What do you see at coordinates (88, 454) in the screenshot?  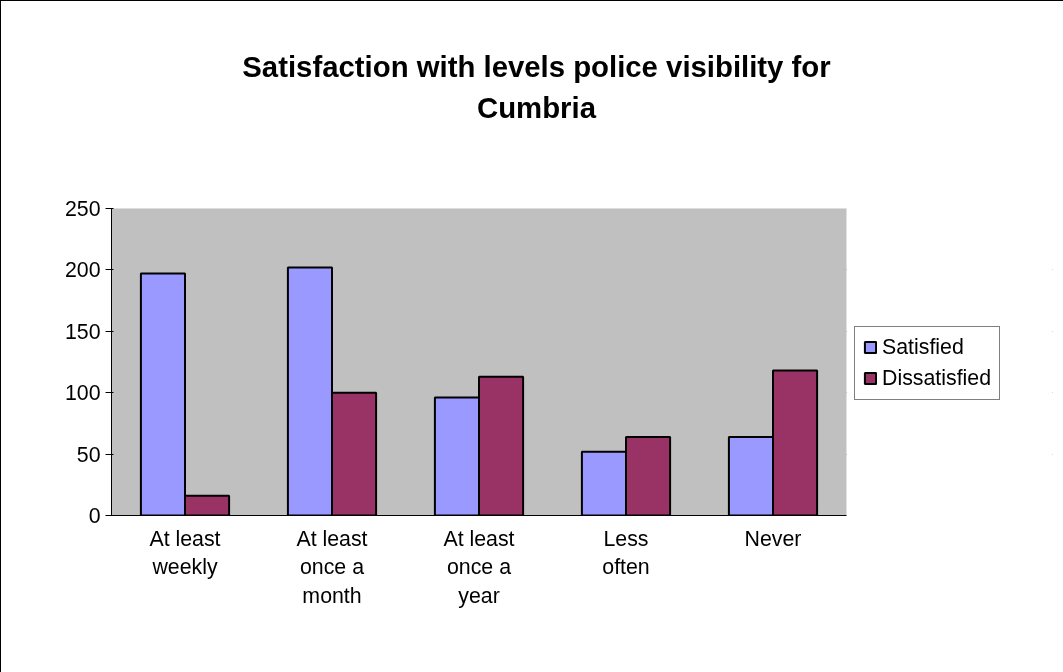 I see `y-tick-label: 50` at bounding box center [88, 454].